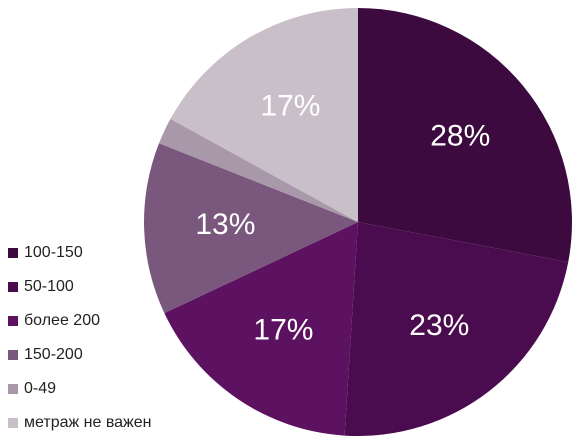 The image size is (582, 441). Describe the element at coordinates (53, 252) in the screenshot. I see `legend-label: 100-150` at that location.